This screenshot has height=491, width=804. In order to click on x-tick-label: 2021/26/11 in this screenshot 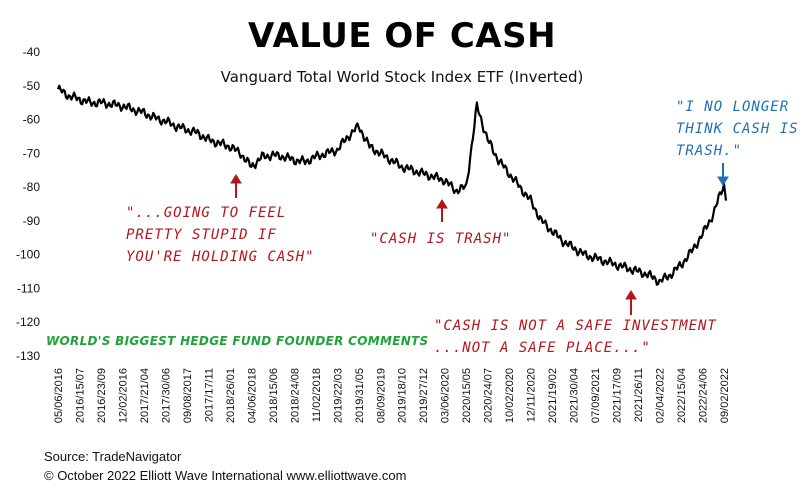, I will do `click(639, 395)`.